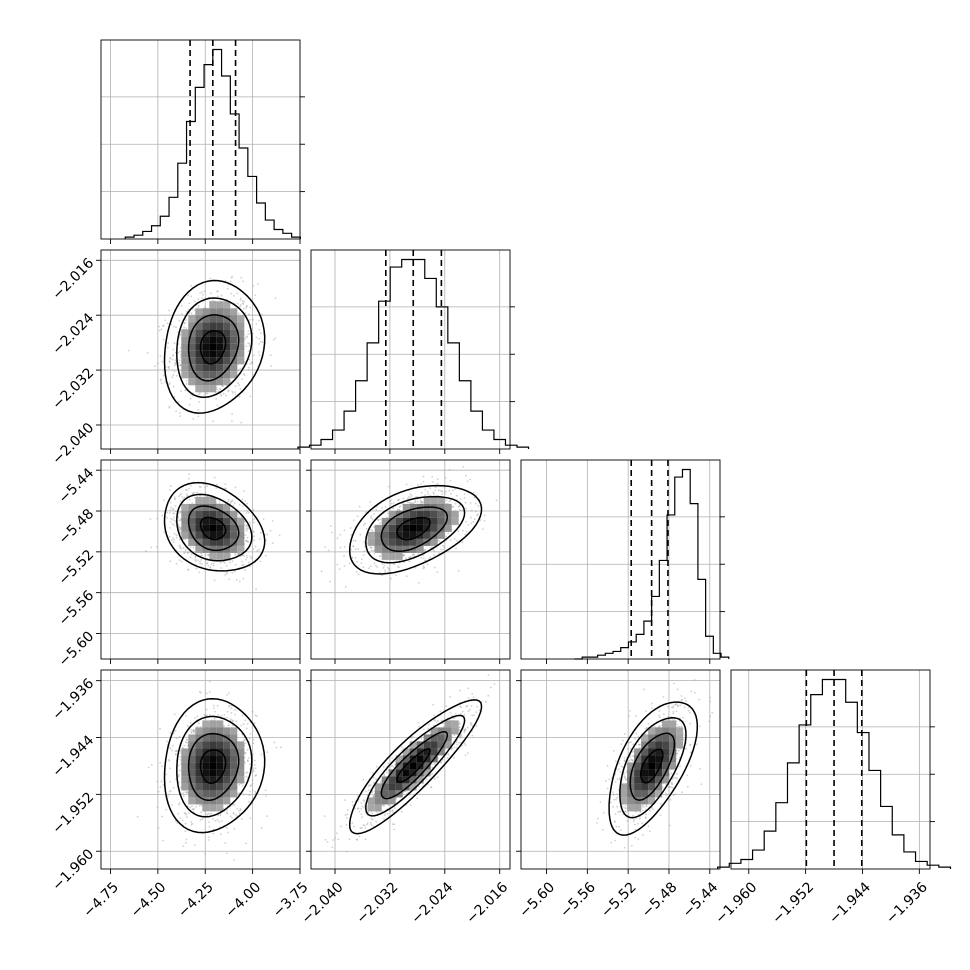  I want to click on histogram-panel: −1.960 −1.952 −1.944 −1.936, so click(832, 798).